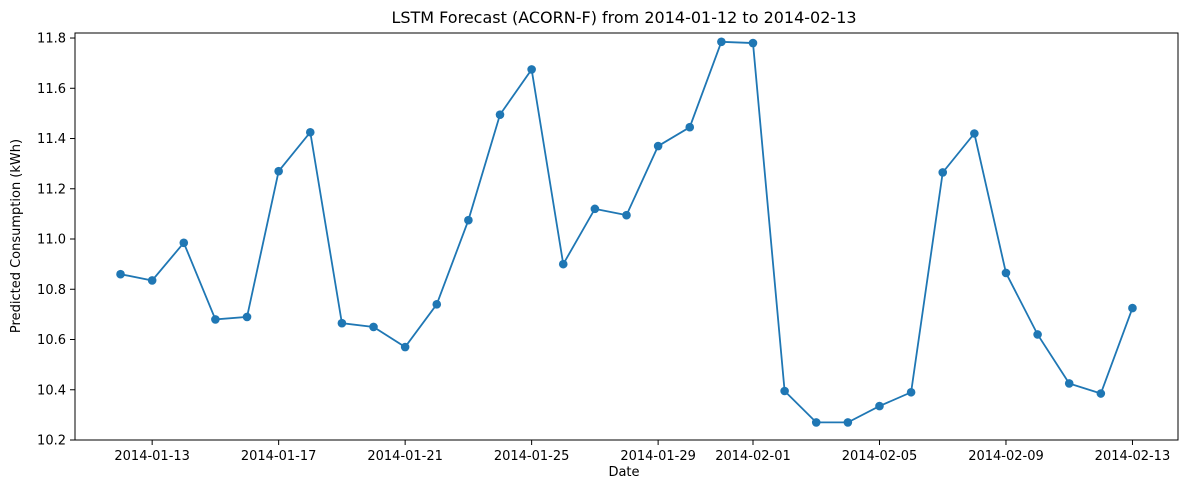 The width and height of the screenshot is (1189, 490). I want to click on x-tick-label: 2014-01-13, so click(152, 456).